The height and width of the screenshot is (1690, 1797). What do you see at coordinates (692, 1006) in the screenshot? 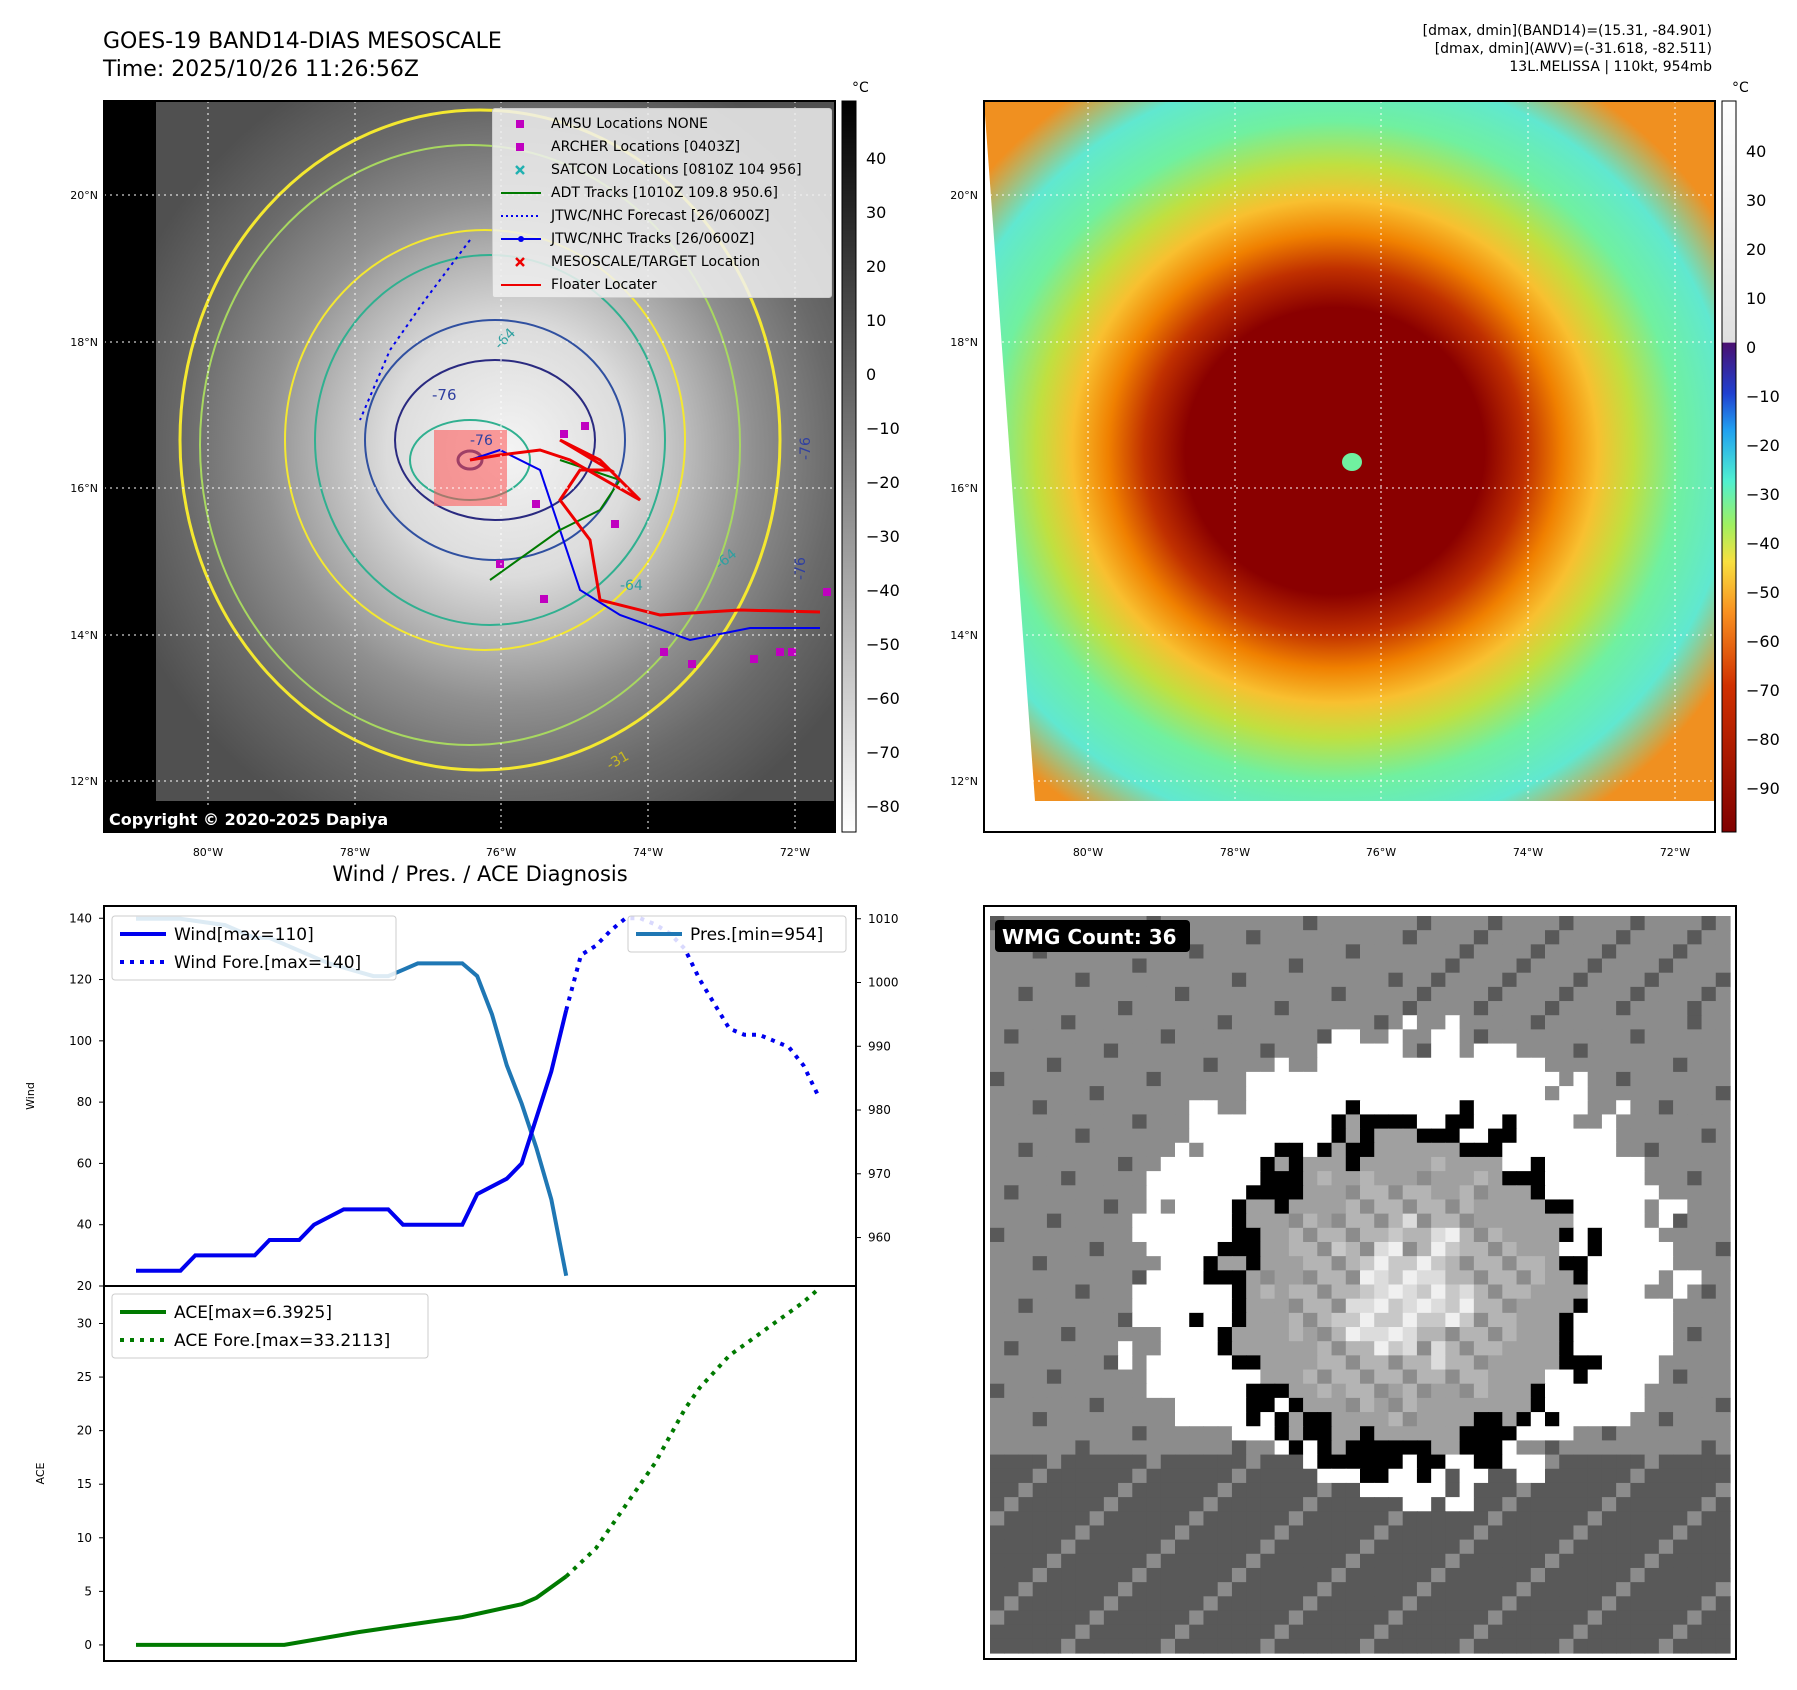
I see `wind-forecast-line` at bounding box center [692, 1006].